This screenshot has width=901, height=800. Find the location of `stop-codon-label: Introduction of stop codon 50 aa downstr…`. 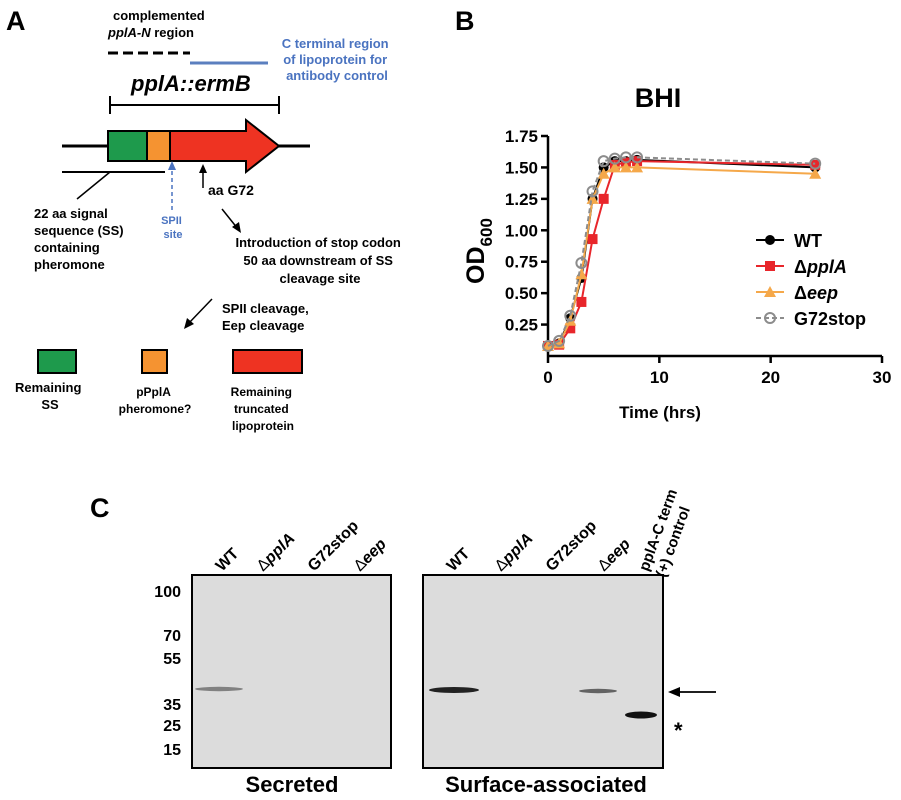

stop-codon-label: Introduction of stop codon 50 aa downstr… is located at coordinates (320, 260).